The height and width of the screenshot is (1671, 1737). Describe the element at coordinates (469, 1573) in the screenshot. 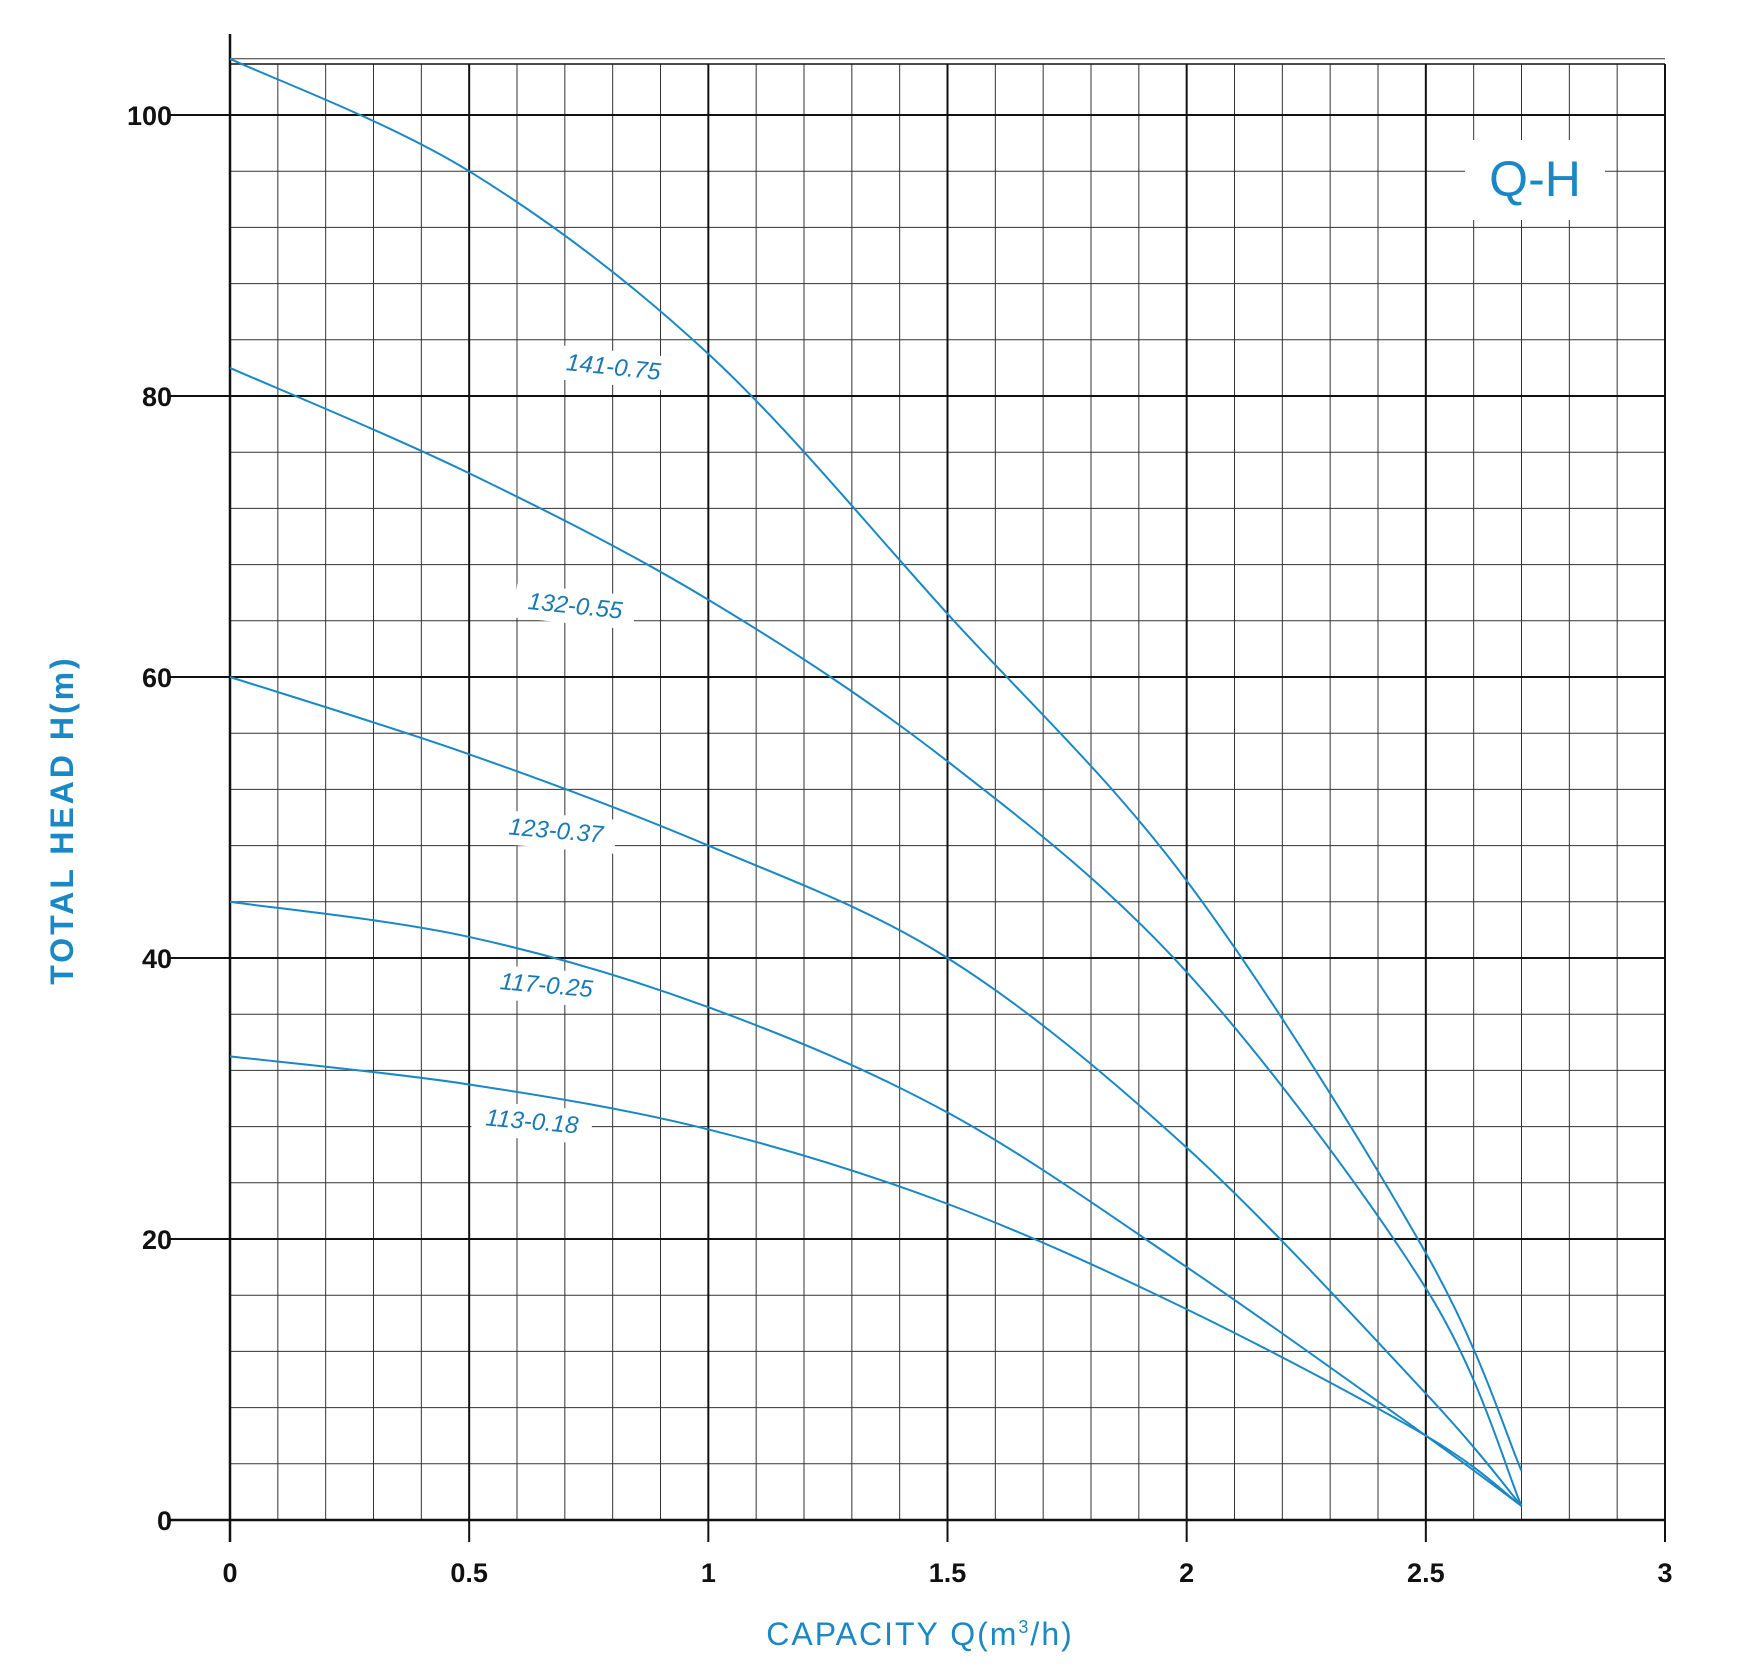

I see `x-tick-label: 0.5` at that location.